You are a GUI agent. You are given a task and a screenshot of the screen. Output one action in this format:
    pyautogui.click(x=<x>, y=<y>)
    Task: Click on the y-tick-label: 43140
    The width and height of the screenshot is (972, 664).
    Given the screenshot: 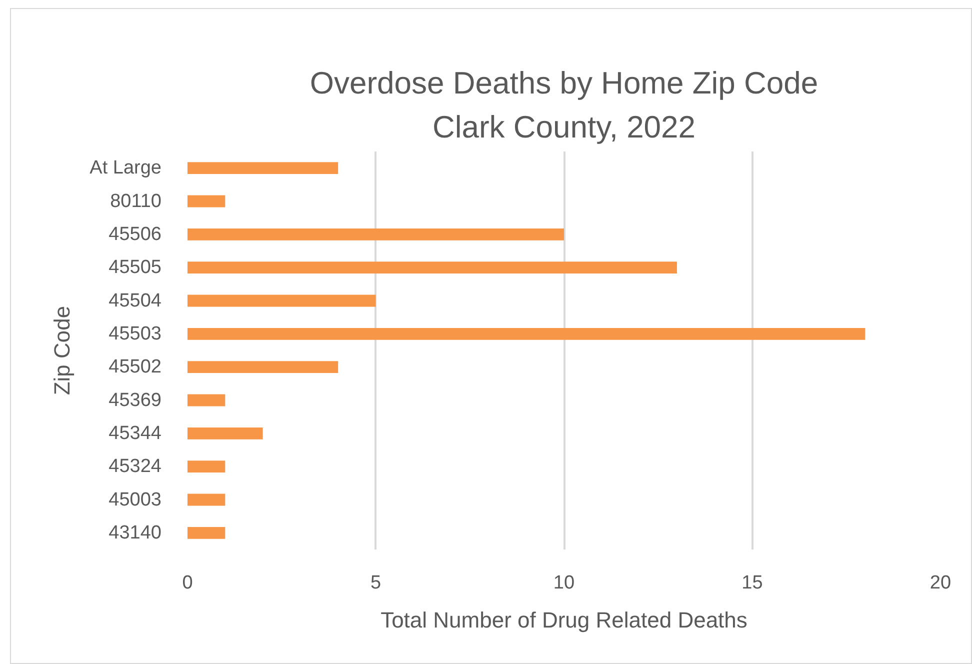 What is the action you would take?
    pyautogui.click(x=135, y=533)
    